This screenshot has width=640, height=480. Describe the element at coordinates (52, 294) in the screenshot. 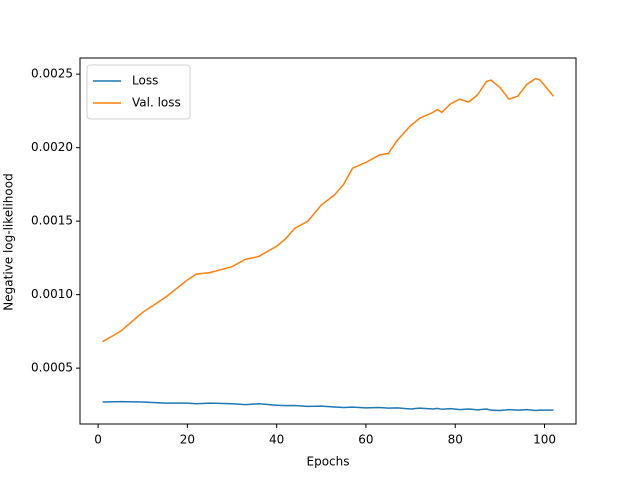

I see `y-tick-label: 0.0010` at that location.